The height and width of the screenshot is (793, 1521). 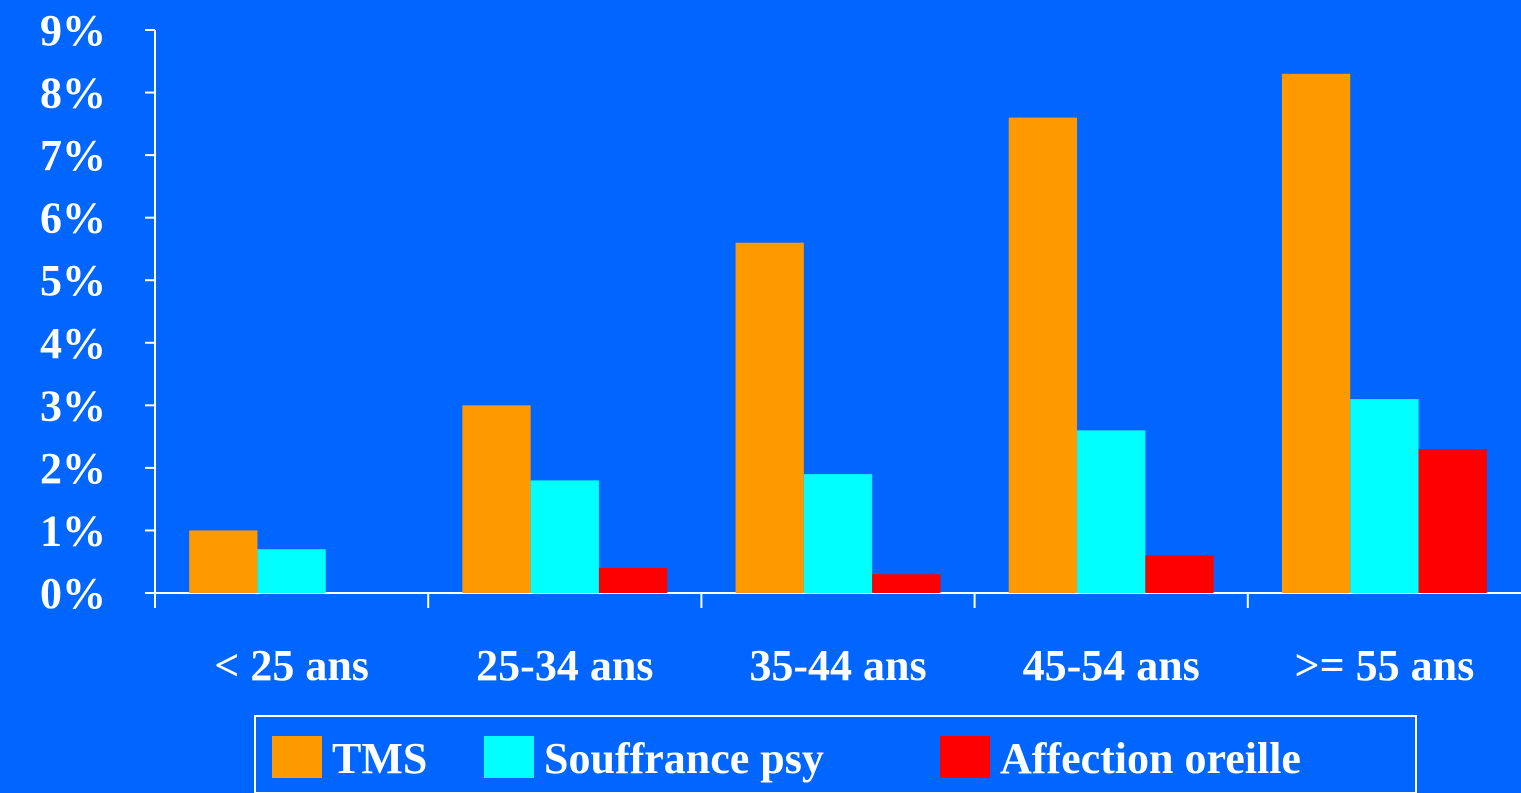 I want to click on y-ticks: 0% 1% 2% 3% 4% 5% 6% 7% 8% 9%, so click(x=97, y=312).